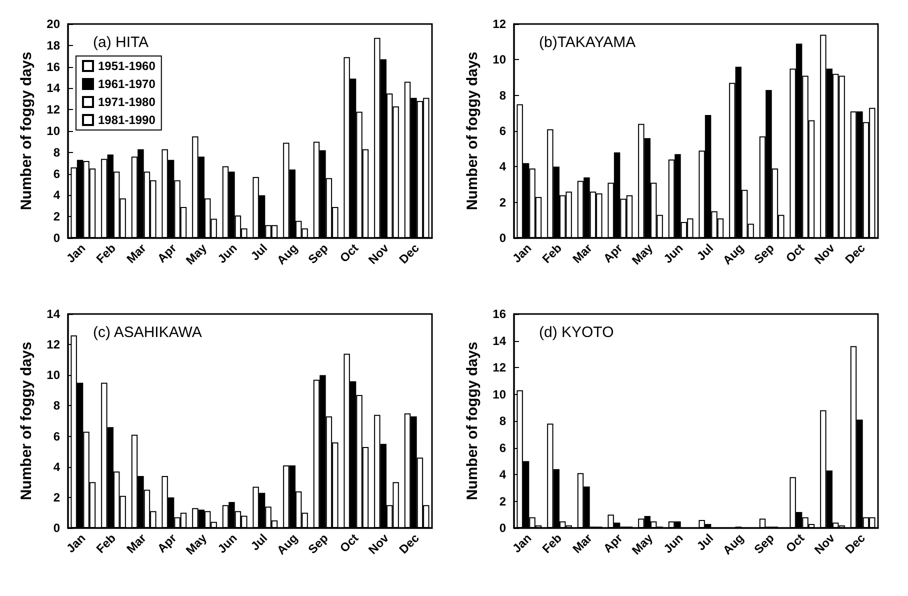 The width and height of the screenshot is (908, 596). I want to click on legend-label: 1971-1980, so click(127, 102).